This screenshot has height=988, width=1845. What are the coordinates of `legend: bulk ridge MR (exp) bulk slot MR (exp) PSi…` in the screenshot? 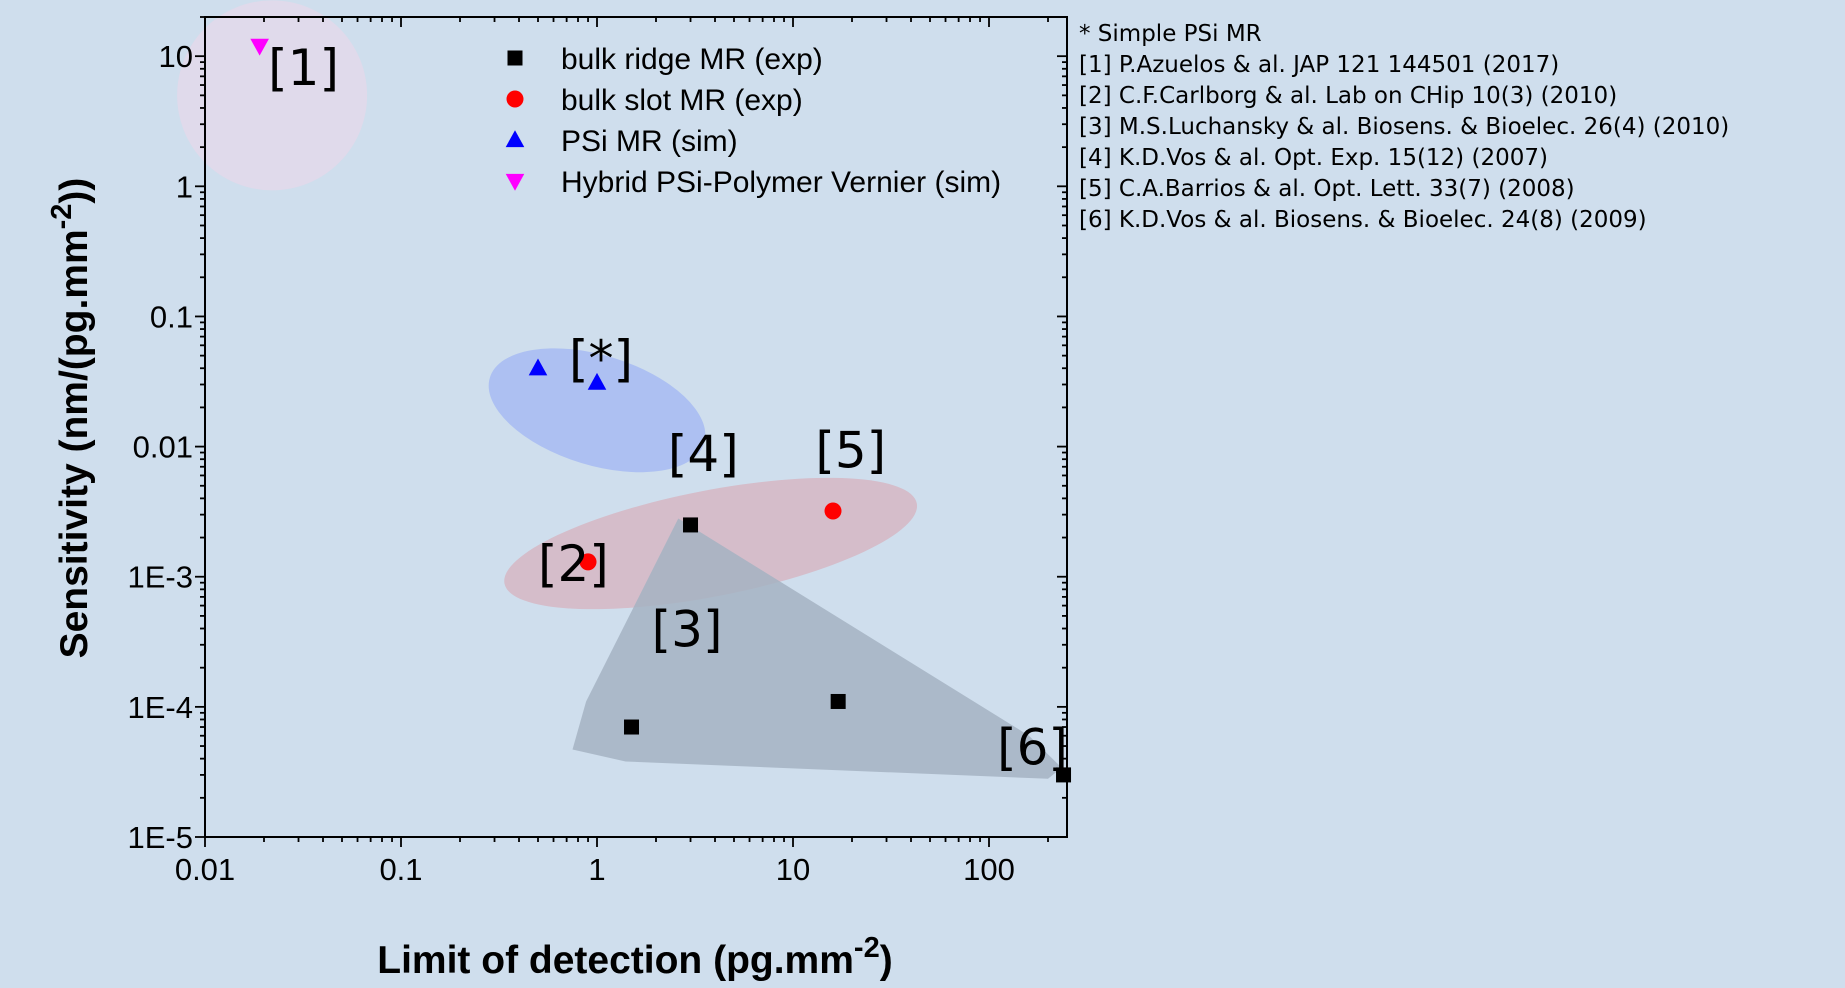 It's located at (753, 121).